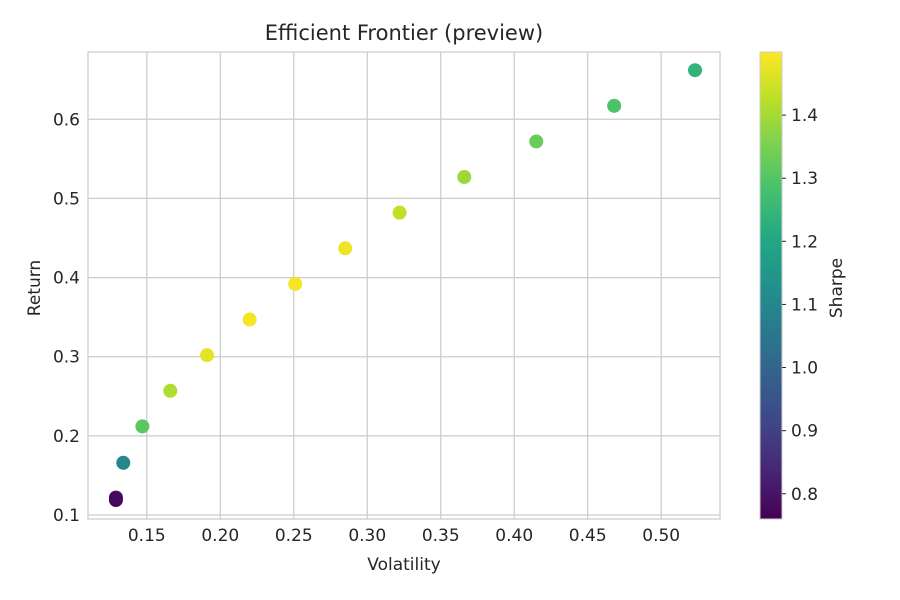  What do you see at coordinates (66, 318) in the screenshot?
I see `y-tick-labels: 0.1 0.2 0.3 0.4 0.5 0.6` at bounding box center [66, 318].